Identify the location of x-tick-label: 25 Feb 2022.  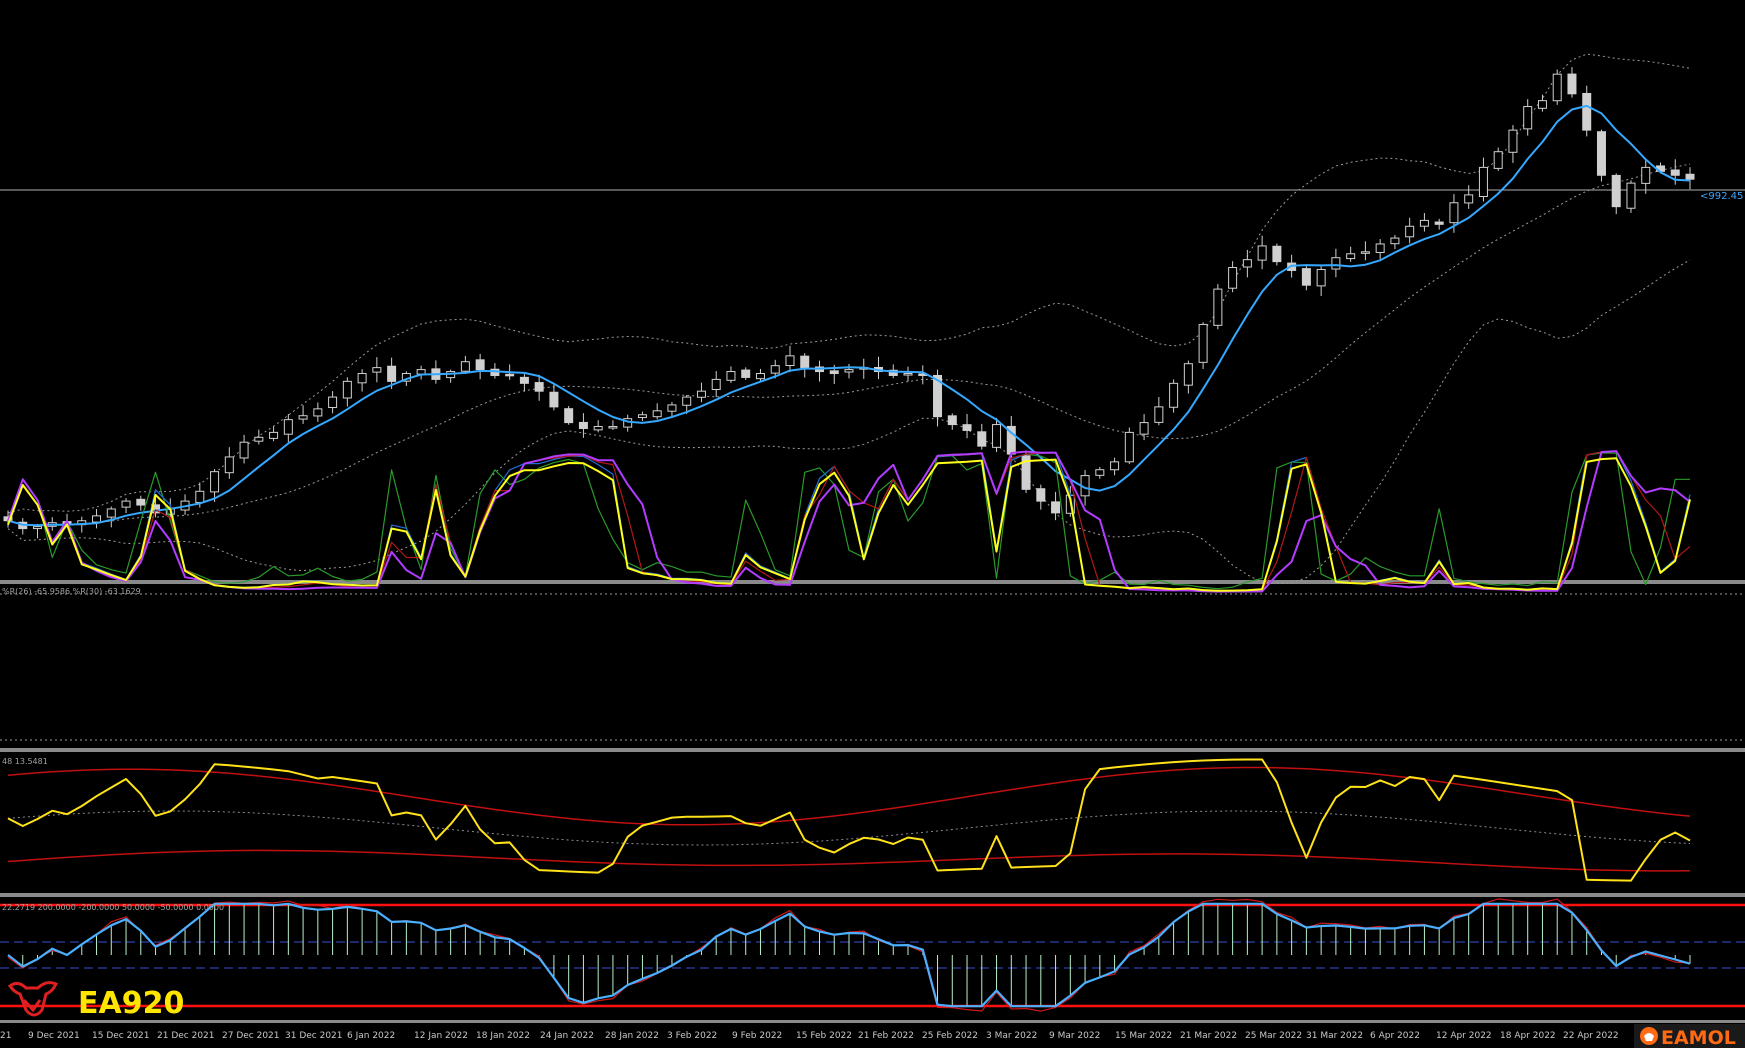
(950, 1036).